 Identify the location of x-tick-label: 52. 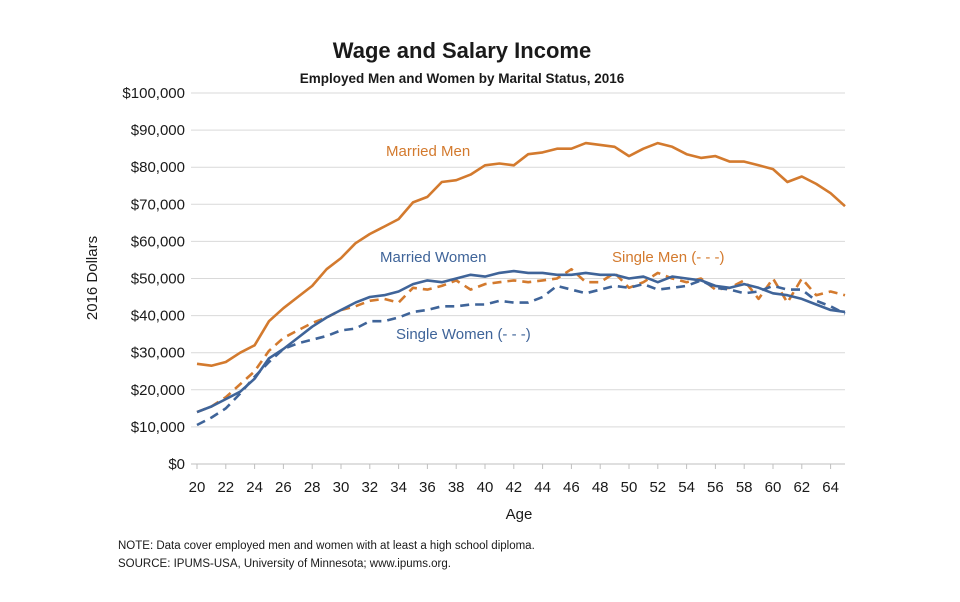
(657, 487).